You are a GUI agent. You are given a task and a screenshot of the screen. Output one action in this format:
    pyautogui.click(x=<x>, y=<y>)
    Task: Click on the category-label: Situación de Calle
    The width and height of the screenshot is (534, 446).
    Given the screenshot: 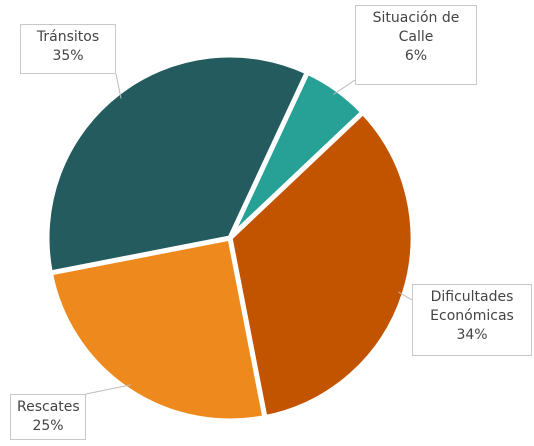 What is the action you would take?
    pyautogui.click(x=416, y=27)
    